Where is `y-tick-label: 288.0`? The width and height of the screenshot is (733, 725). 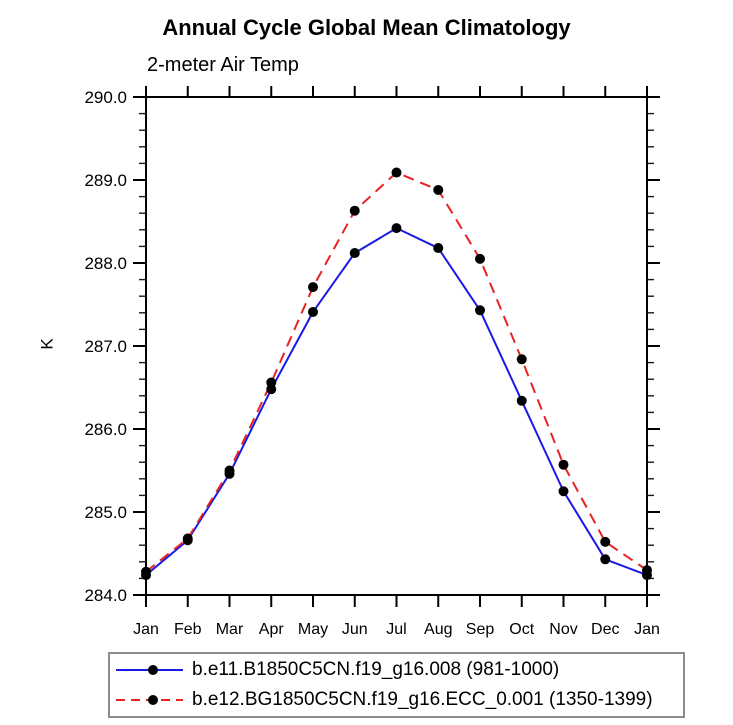
y-tick-label: 288.0 is located at coordinates (105, 263).